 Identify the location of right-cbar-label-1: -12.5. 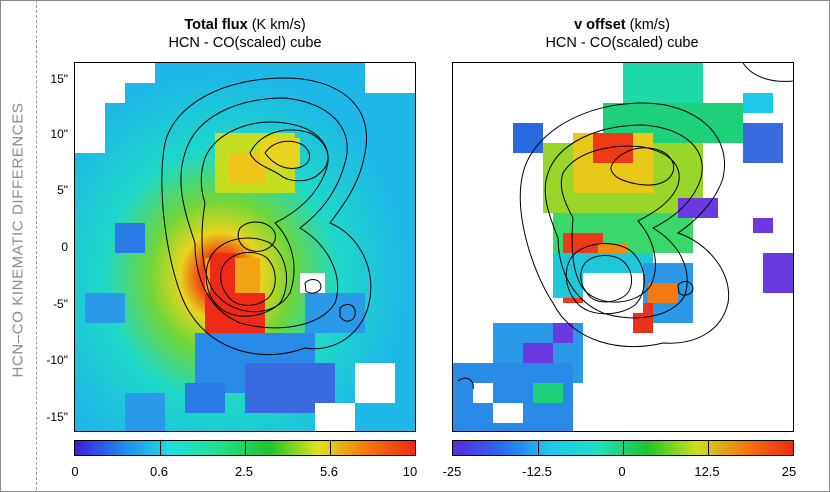
(537, 471).